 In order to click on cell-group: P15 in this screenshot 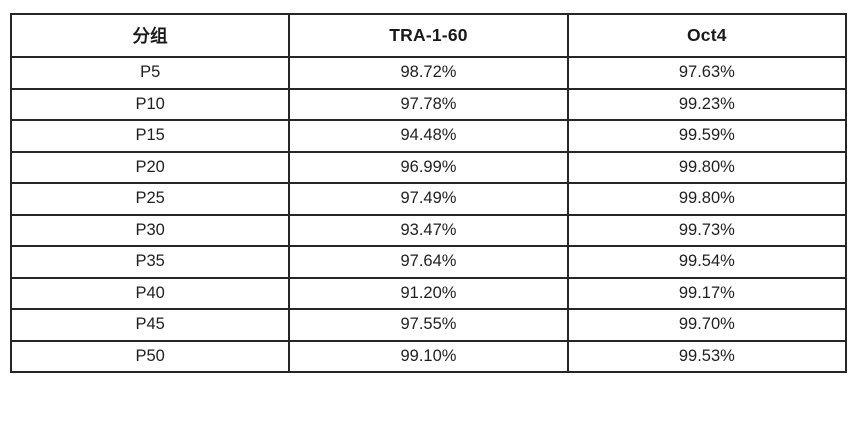, I will do `click(150, 136)`.